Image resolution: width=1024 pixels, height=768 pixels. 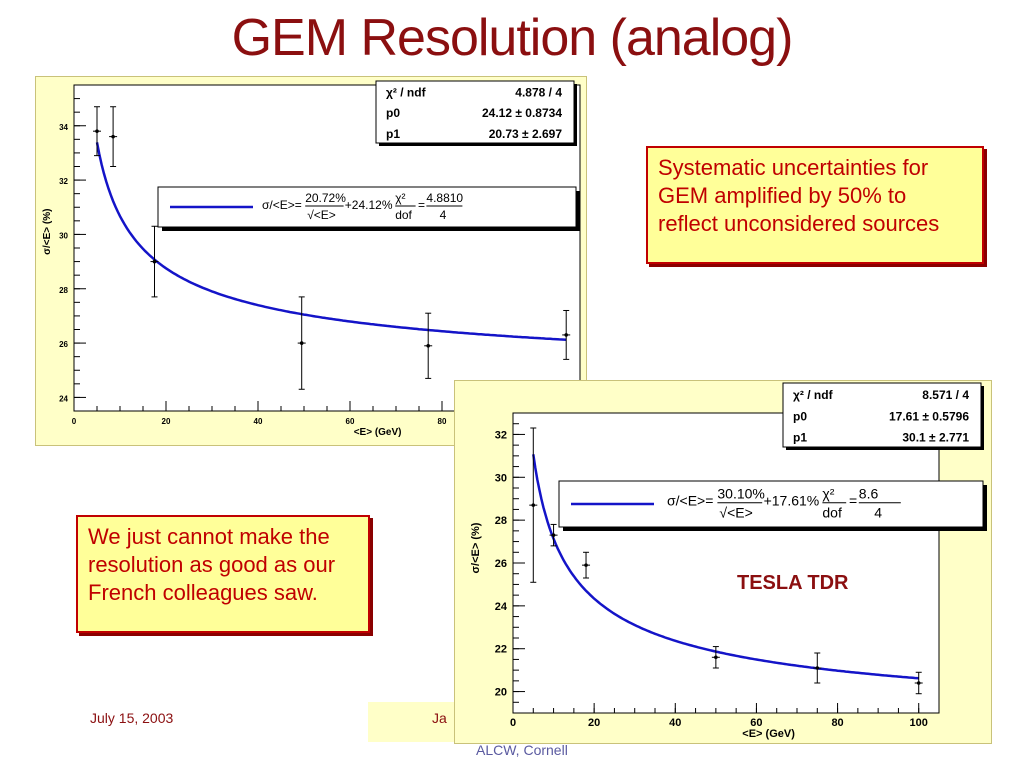 What do you see at coordinates (132, 718) in the screenshot?
I see `footer-date: July 15, 2003` at bounding box center [132, 718].